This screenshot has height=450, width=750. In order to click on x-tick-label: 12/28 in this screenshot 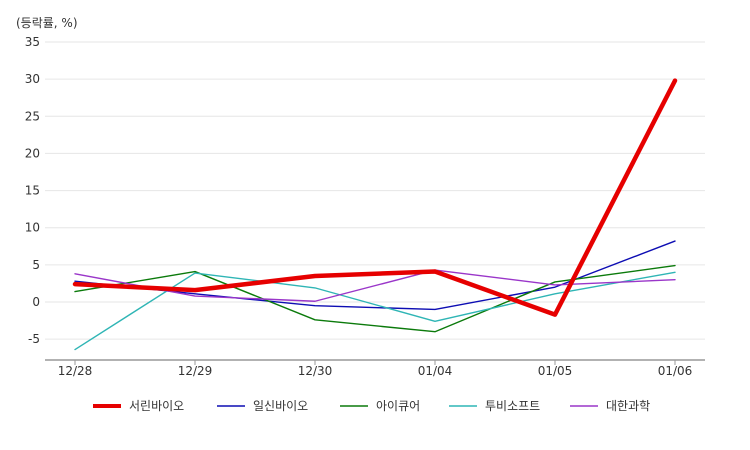, I will do `click(75, 371)`.